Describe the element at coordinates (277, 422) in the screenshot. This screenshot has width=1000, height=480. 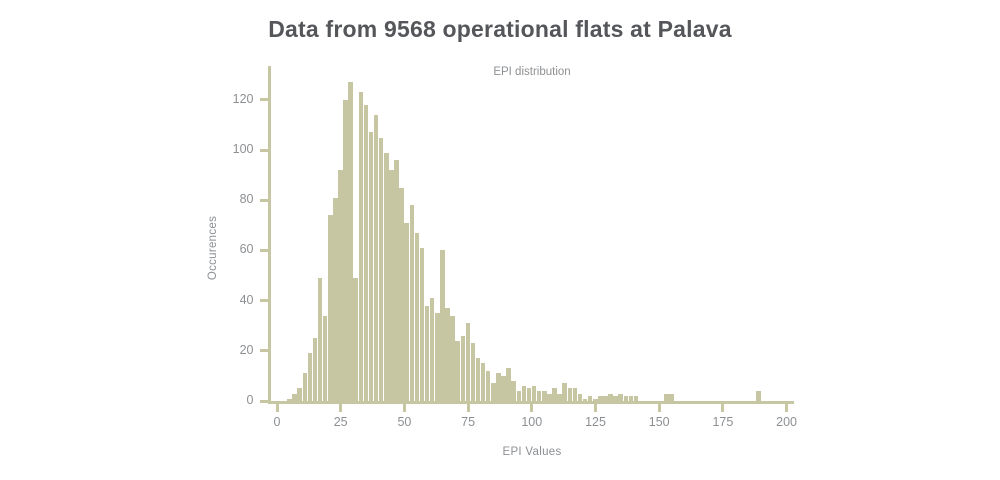
I see `x-tick-label: 0` at that location.